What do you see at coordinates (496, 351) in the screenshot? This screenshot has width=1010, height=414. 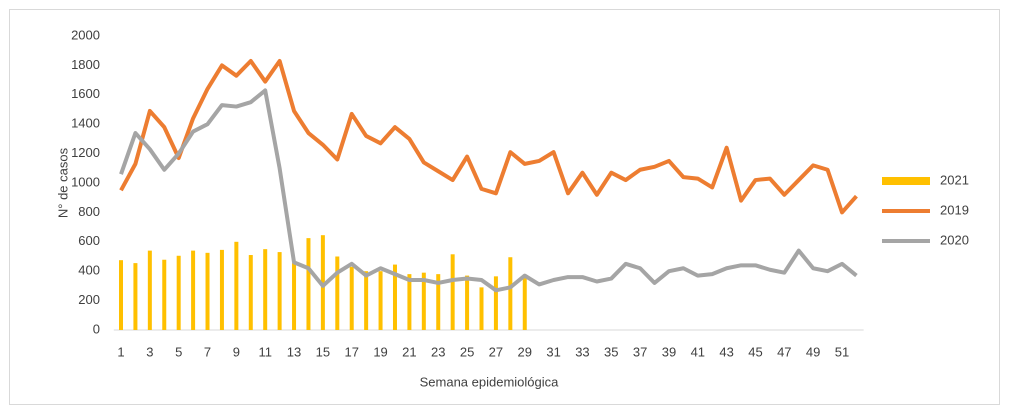 I see `x-tick-label: 27` at bounding box center [496, 351].